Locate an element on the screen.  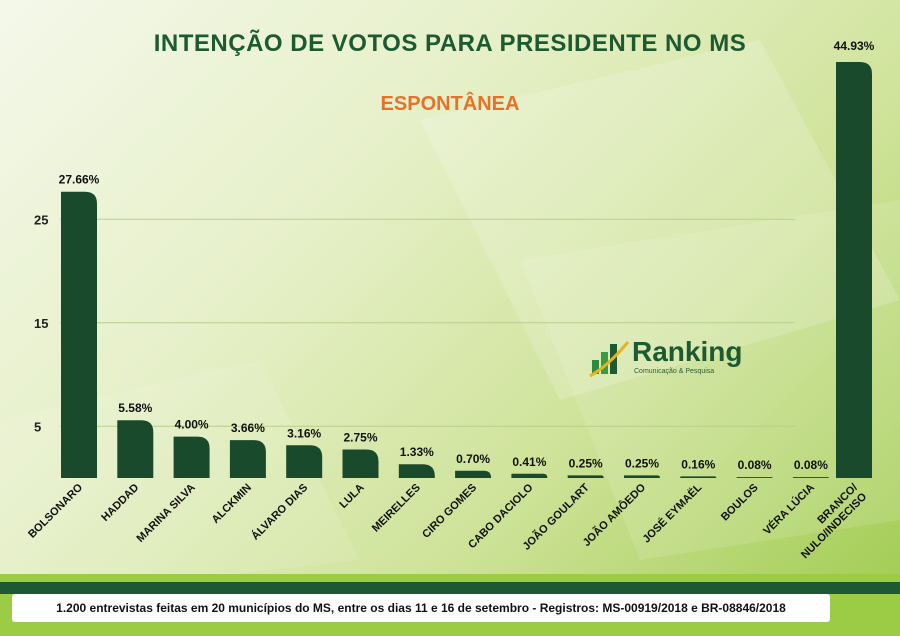
chart-title: INTENÇÃO DE VOTOS PARA PRESIDENTE NO MS is located at coordinates (450, 43).